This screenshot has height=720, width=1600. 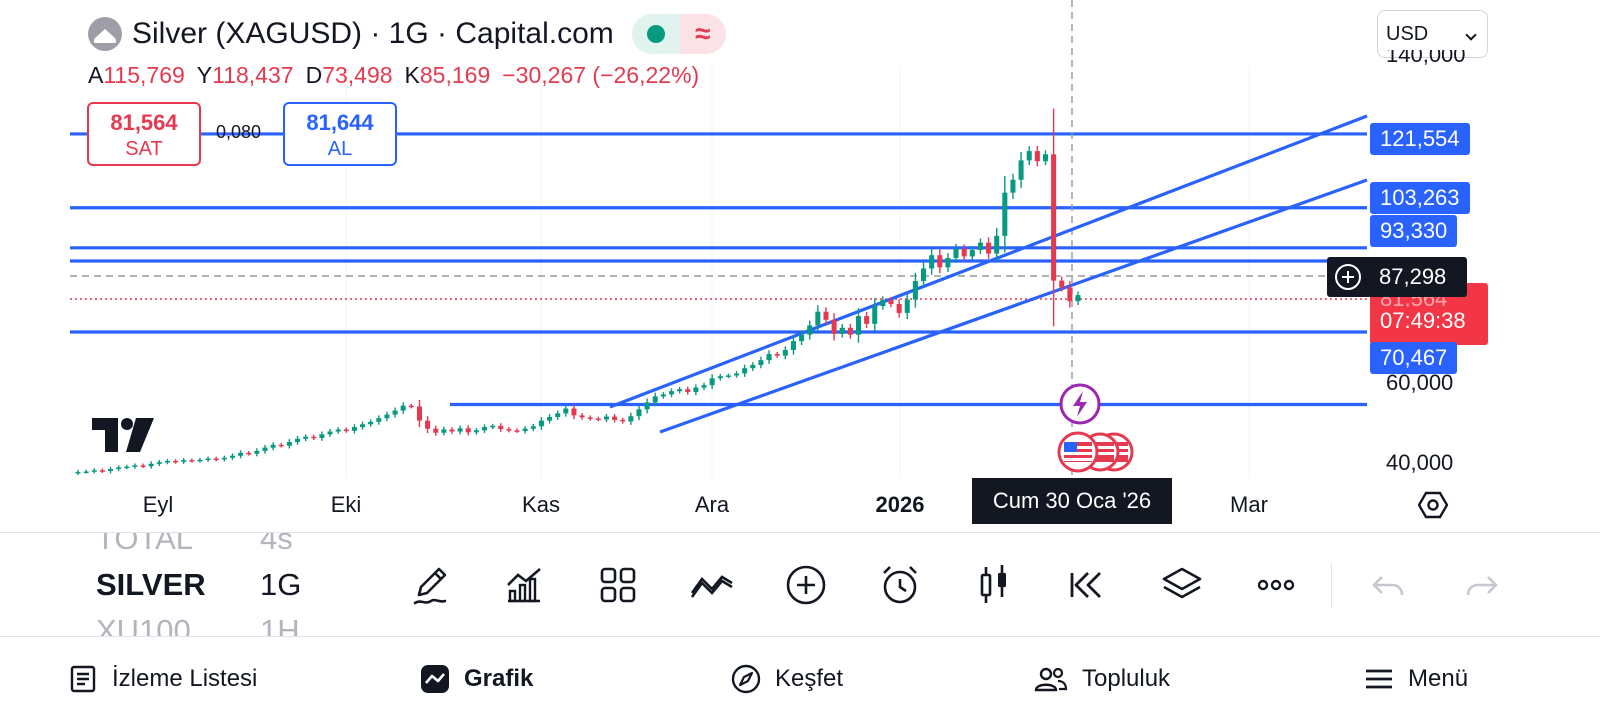 What do you see at coordinates (1433, 505) in the screenshot?
I see `chart-settings-icon` at bounding box center [1433, 505].